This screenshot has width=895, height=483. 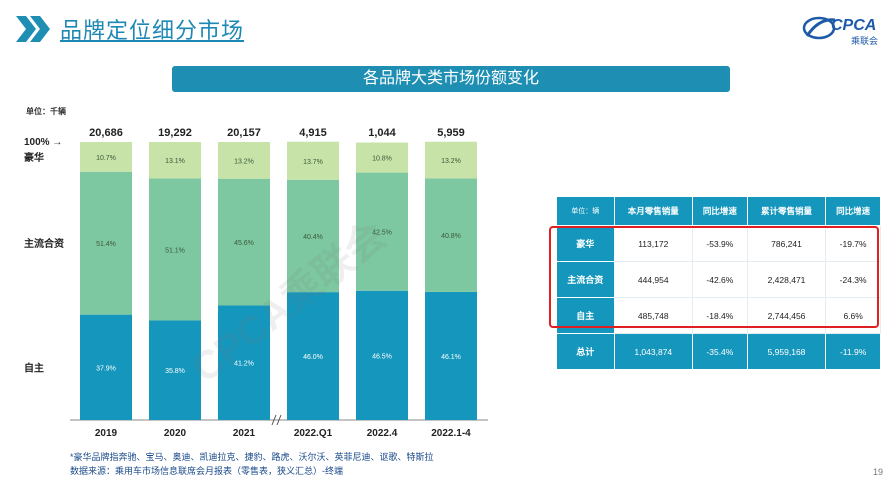 I want to click on highlight-box, so click(x=714, y=277).